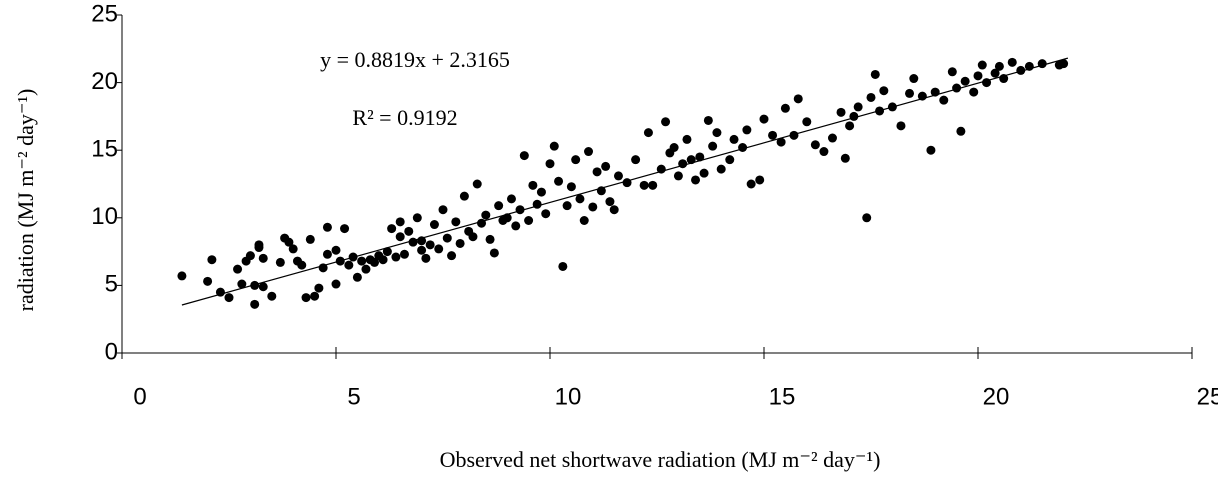 The height and width of the screenshot is (480, 1218). I want to click on x-tick-label: 20, so click(996, 396).